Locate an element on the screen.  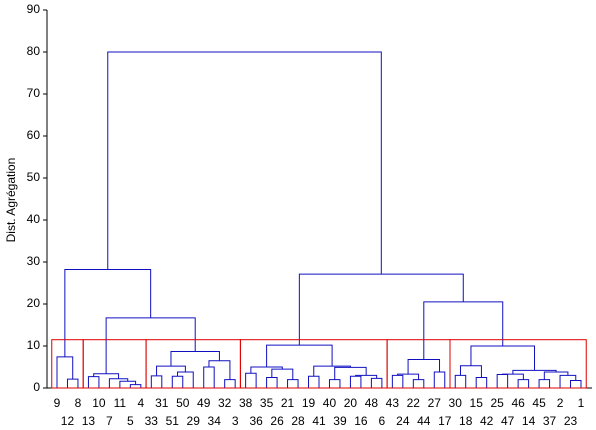
leaf-label: 2 is located at coordinates (560, 403).